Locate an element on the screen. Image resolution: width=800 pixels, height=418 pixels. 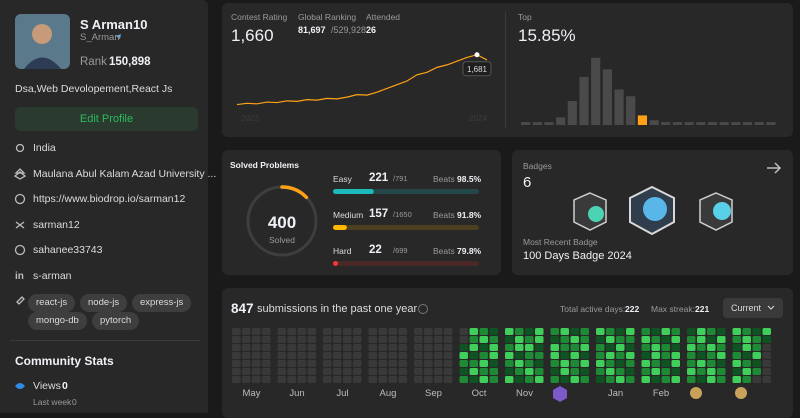
views: 0 is located at coordinates (65, 386).